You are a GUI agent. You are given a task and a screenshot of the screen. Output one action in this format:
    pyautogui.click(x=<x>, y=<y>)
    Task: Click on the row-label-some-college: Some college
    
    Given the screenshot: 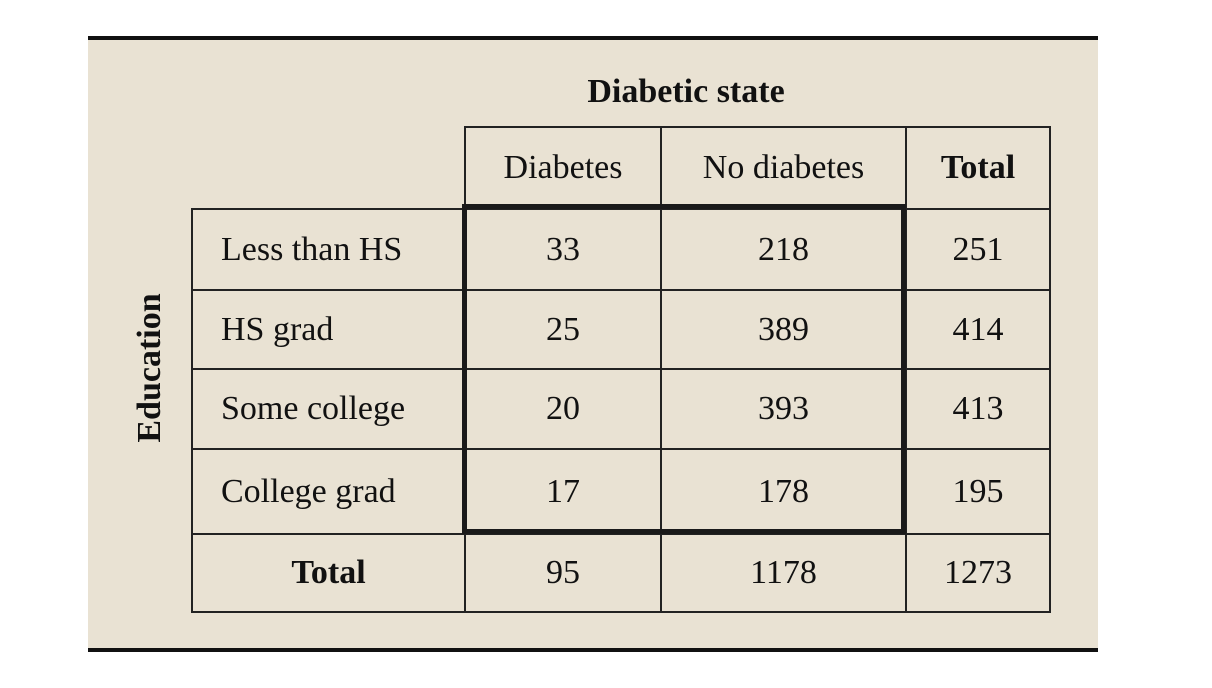 What is the action you would take?
    pyautogui.click(x=328, y=409)
    